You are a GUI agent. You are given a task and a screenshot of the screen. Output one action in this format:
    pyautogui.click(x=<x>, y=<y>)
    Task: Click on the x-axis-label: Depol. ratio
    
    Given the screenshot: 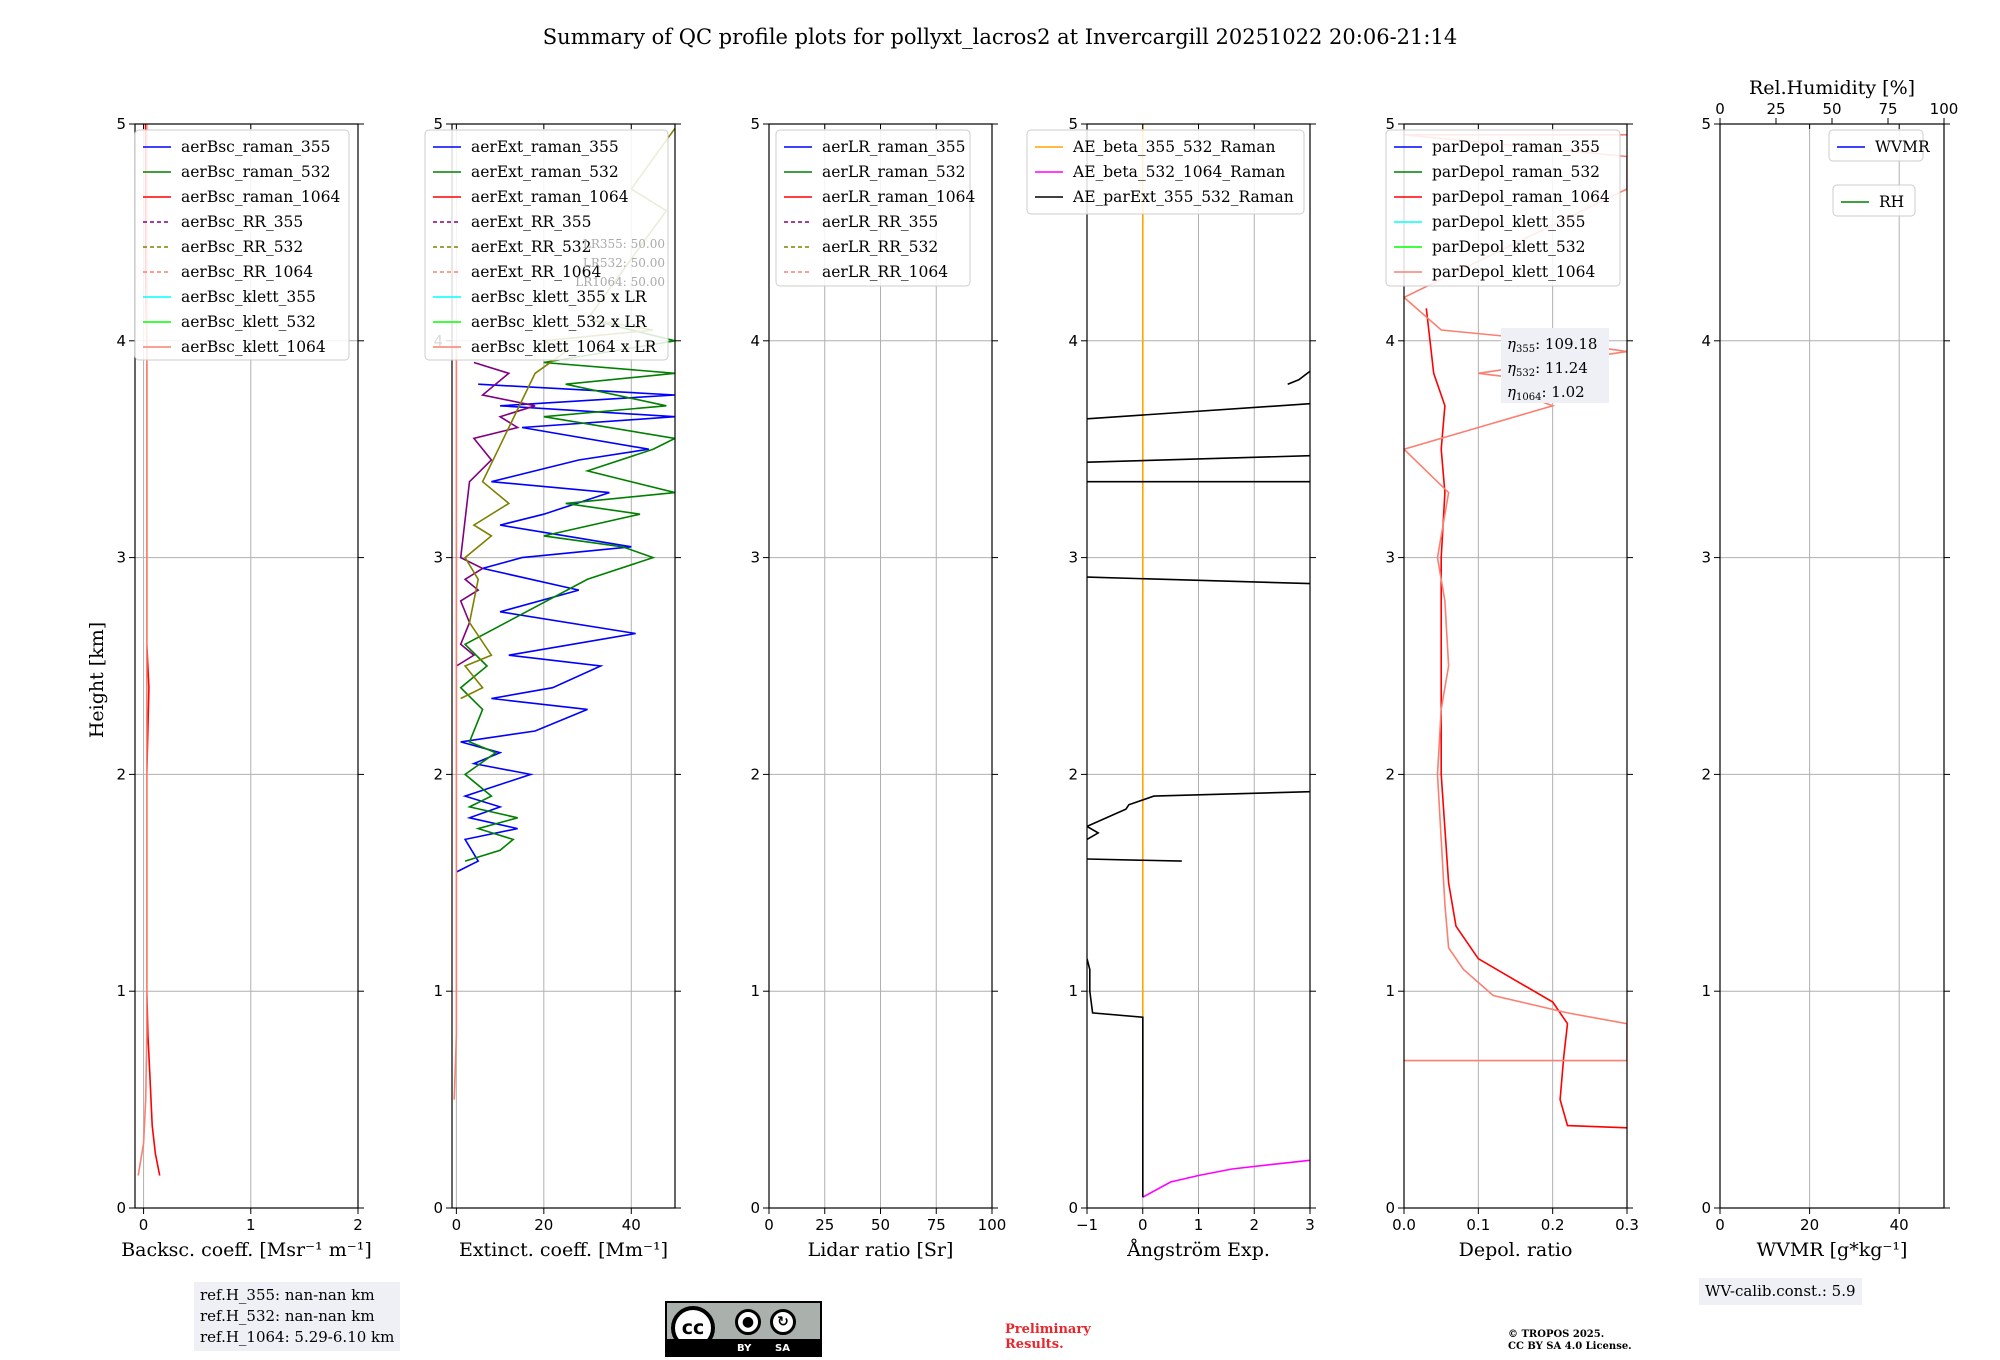 What is the action you would take?
    pyautogui.click(x=1516, y=1250)
    